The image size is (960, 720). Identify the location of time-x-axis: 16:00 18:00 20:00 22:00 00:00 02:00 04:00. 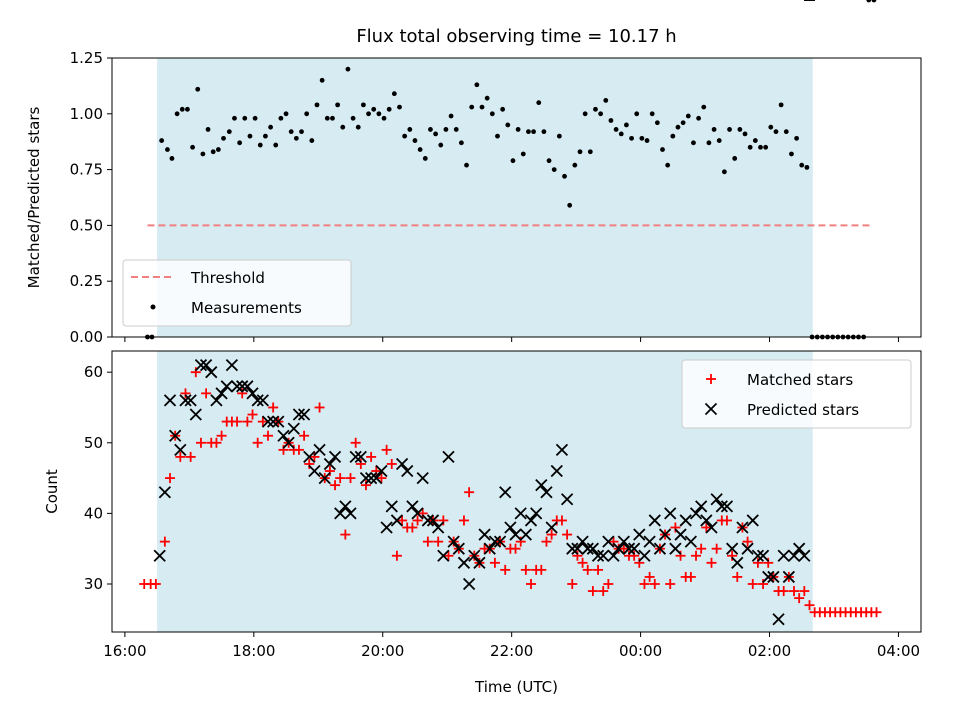
(511, 646).